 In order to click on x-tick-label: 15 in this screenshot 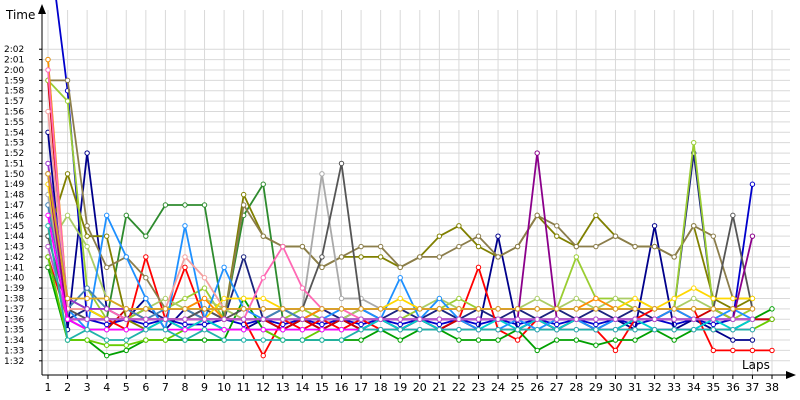, I will do `click(322, 387)`.